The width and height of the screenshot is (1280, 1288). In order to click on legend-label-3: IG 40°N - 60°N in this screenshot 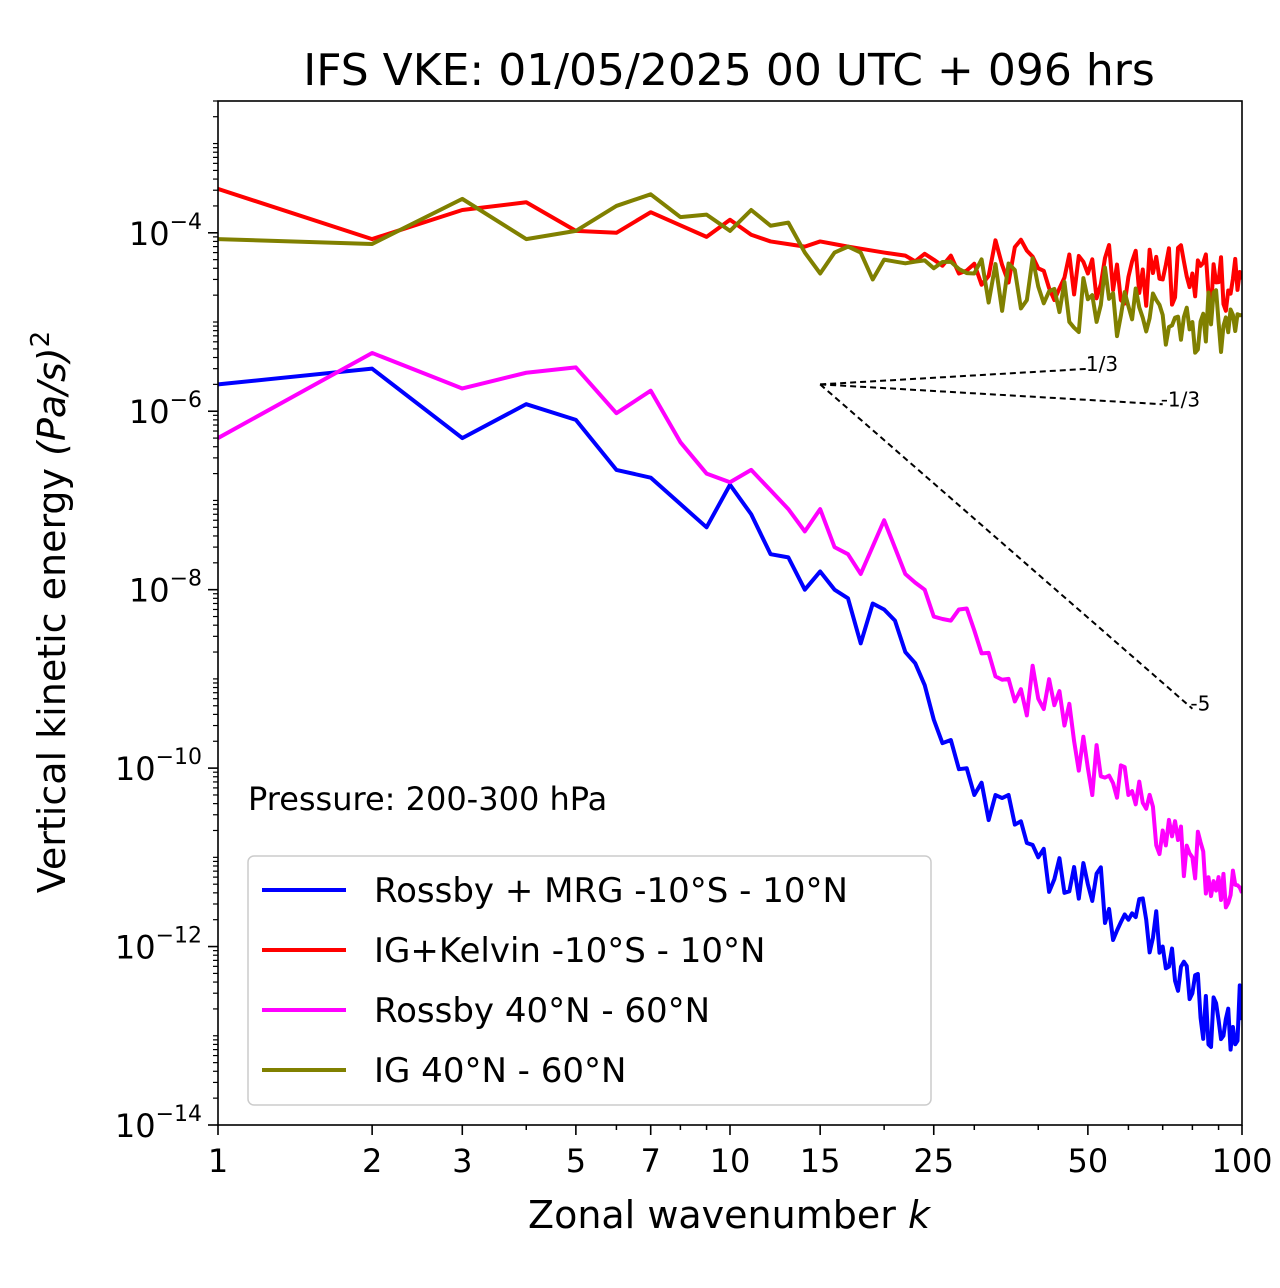, I will do `click(500, 1071)`.